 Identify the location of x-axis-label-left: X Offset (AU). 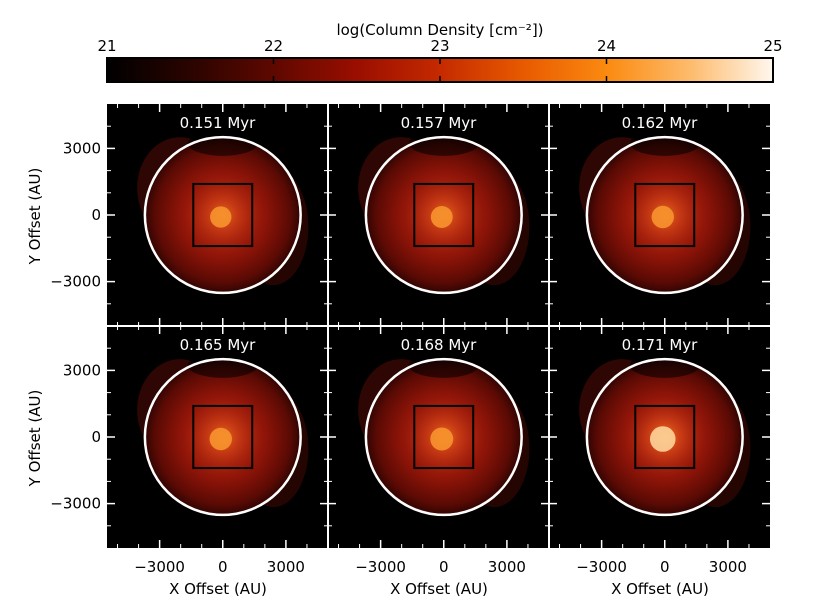
(218, 589).